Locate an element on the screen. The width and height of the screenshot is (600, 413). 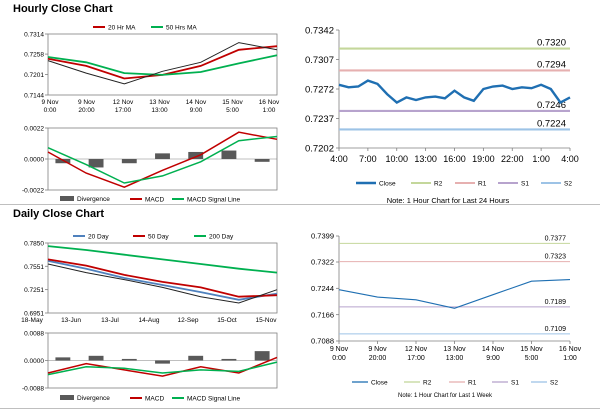
daily-price-xtick-label: 14-Aug is located at coordinates (149, 320).